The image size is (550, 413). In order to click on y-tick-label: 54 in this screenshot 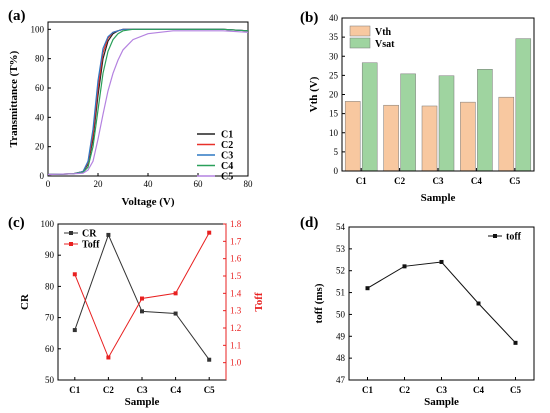, I will do `click(341, 227)`.